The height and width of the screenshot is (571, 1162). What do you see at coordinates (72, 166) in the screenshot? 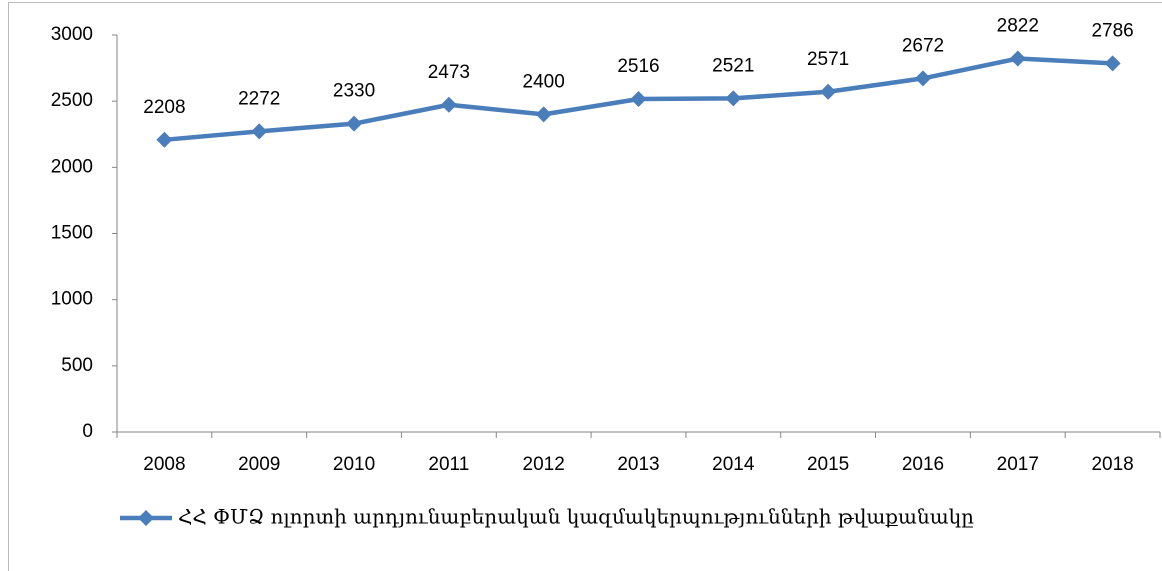
I see `y-tick-label: 2000` at bounding box center [72, 166].